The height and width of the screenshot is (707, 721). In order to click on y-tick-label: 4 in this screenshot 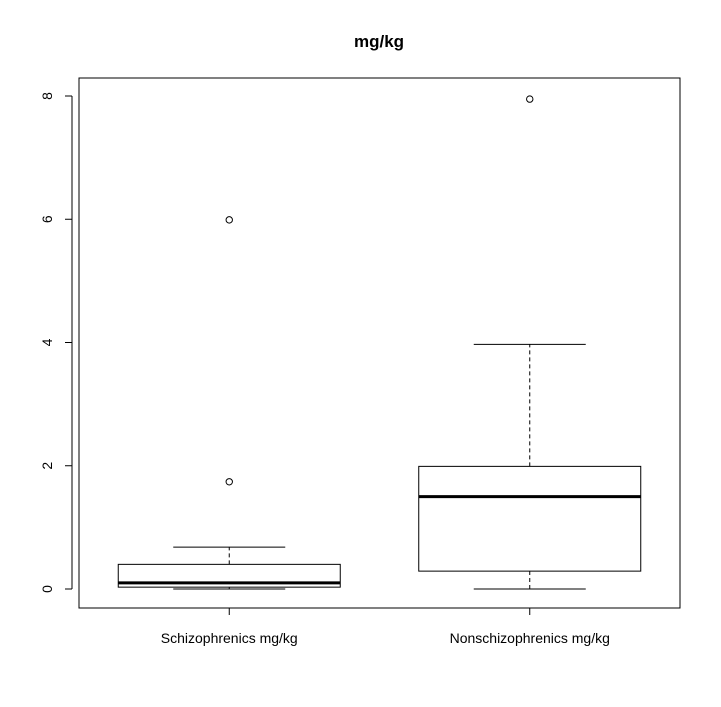, I will do `click(47, 342)`.